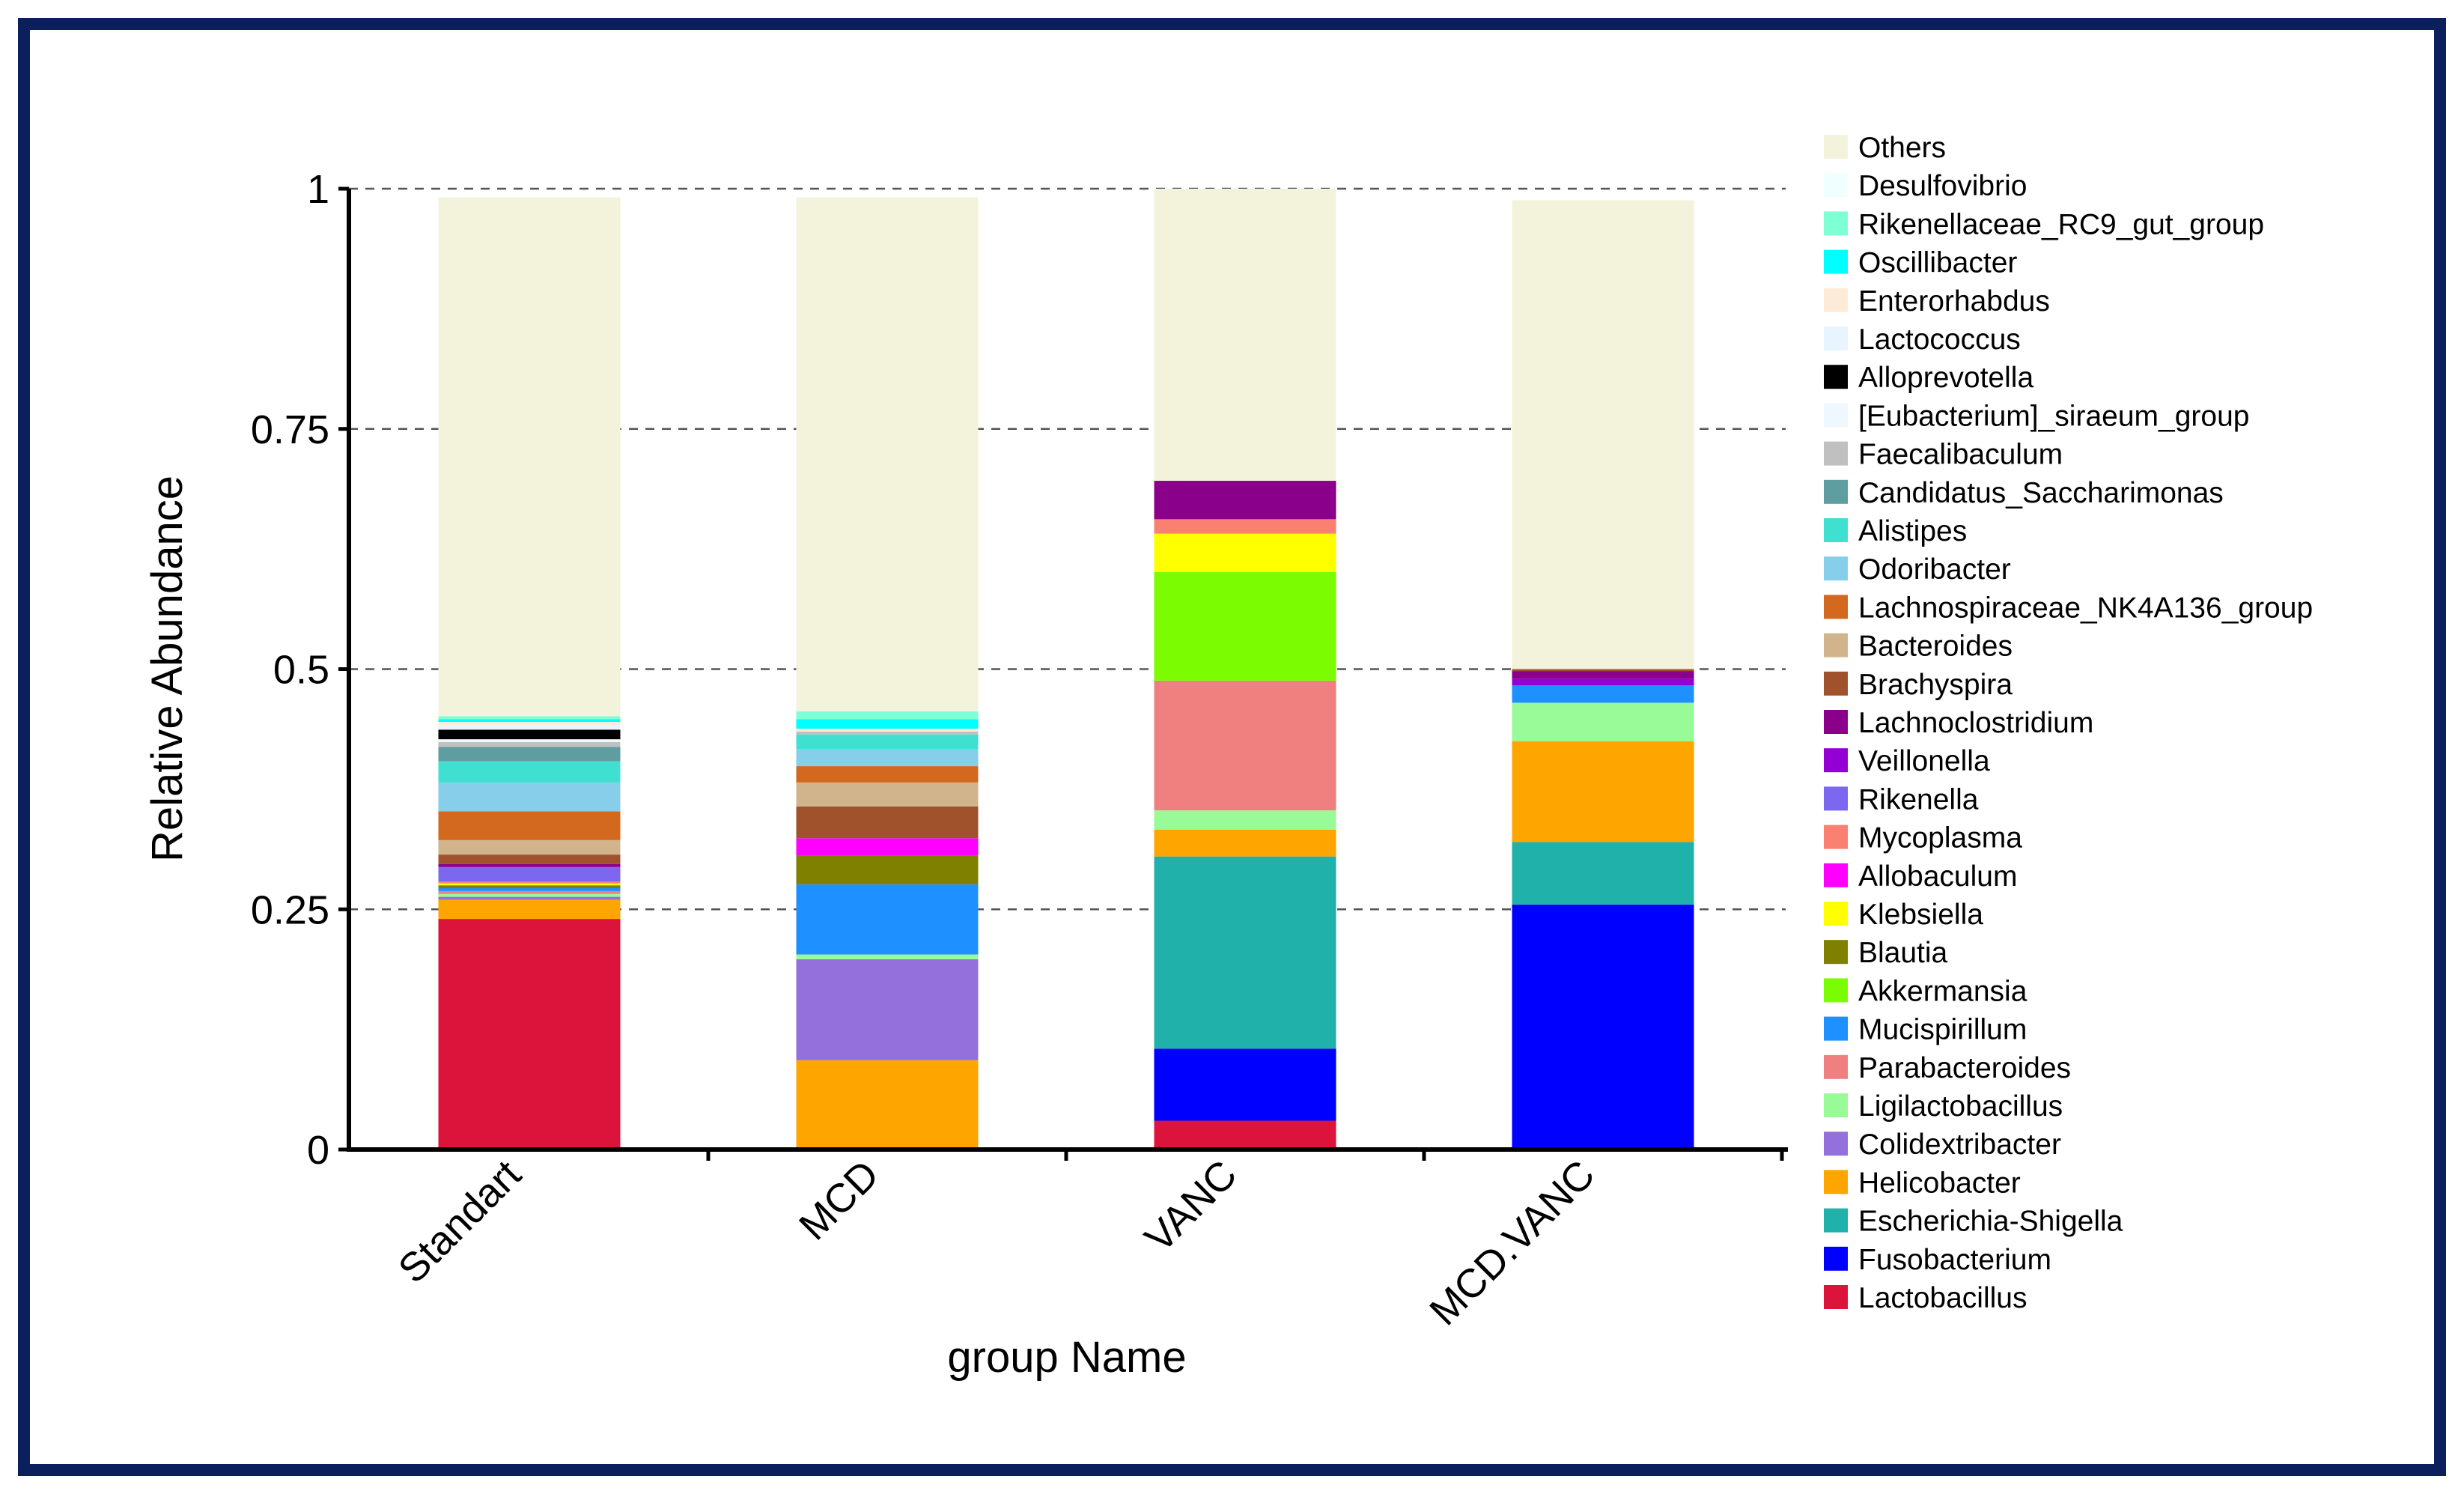  Describe the element at coordinates (2061, 224) in the screenshot. I see `legend-label-2: Rikenellaceae_RC9_gut_group` at that location.